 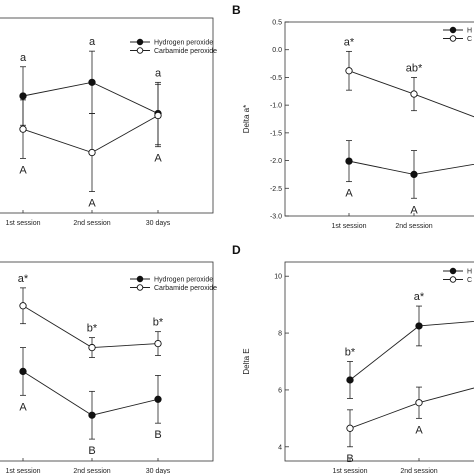 I want to click on y-tick-label: -1.5, so click(x=276, y=133).